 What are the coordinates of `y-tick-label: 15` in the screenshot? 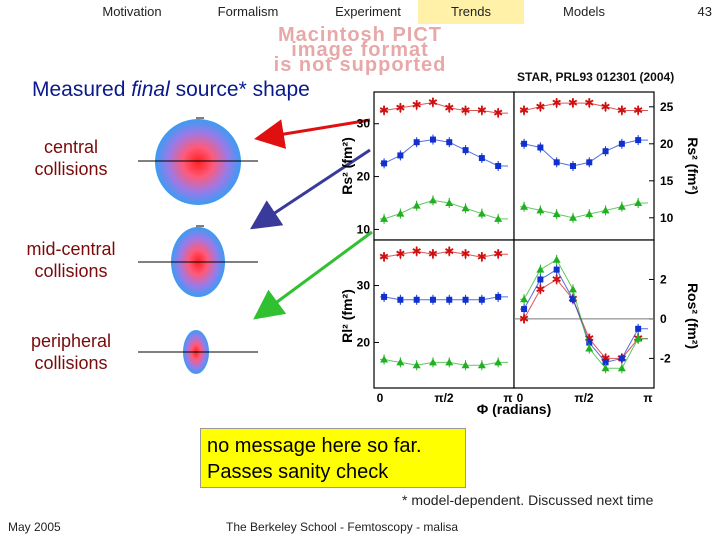 It's located at (667, 181).